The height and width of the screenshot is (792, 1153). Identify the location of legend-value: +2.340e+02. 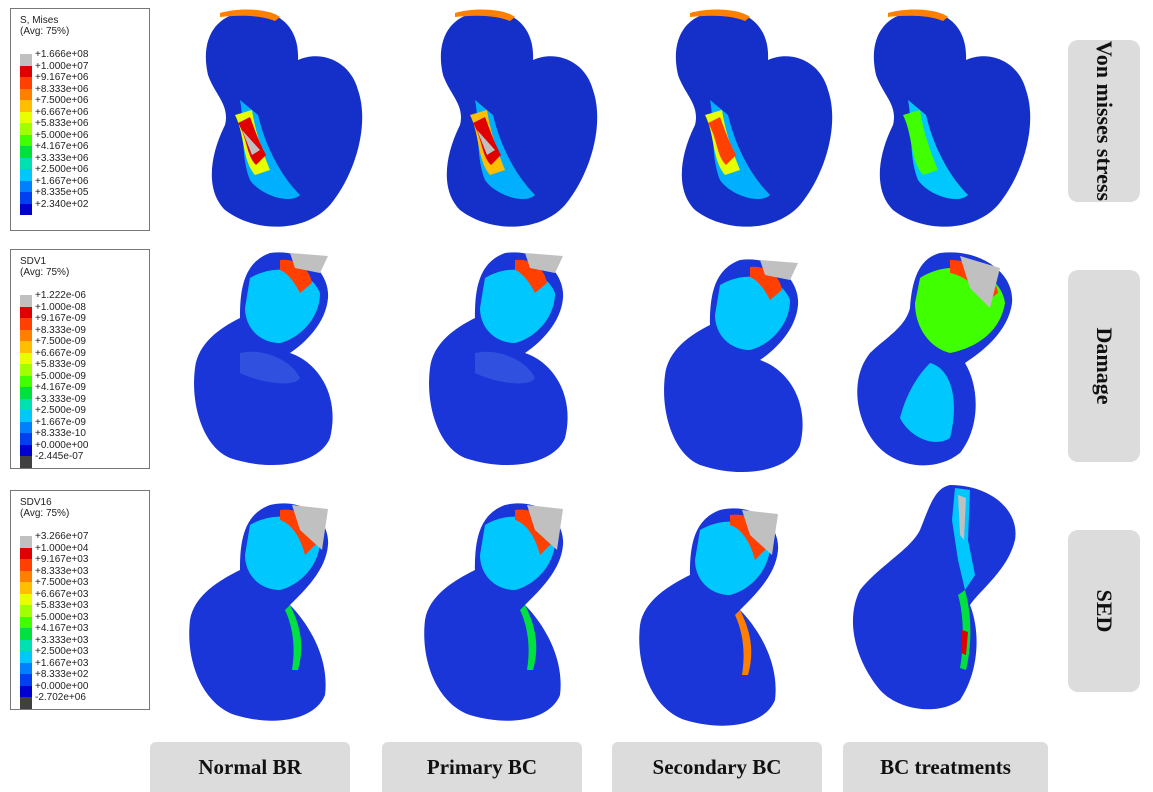
(62, 204).